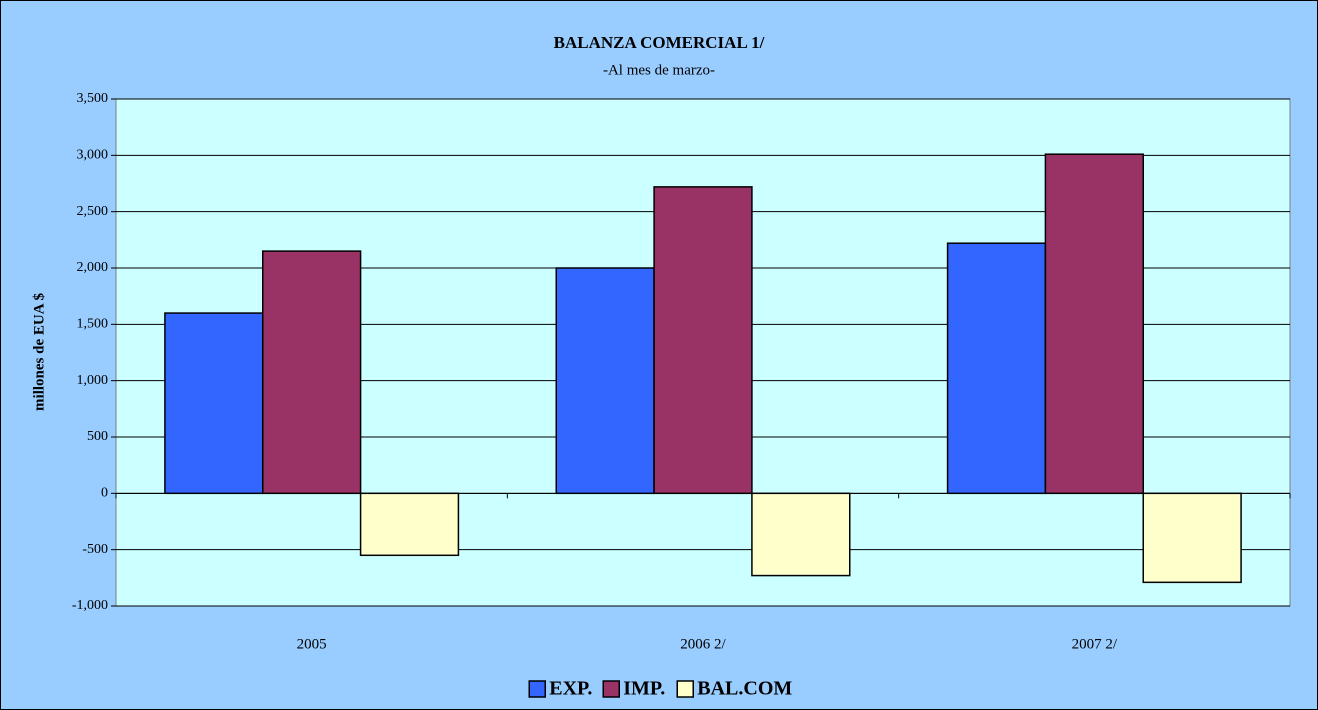 The height and width of the screenshot is (710, 1318). I want to click on y-tick-label: -1,000, so click(90, 605).